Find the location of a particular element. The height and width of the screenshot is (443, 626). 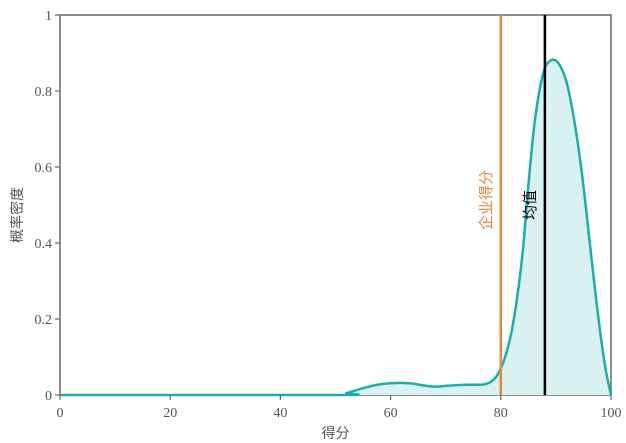

y-tick-label: 0.6 is located at coordinates (44, 168).